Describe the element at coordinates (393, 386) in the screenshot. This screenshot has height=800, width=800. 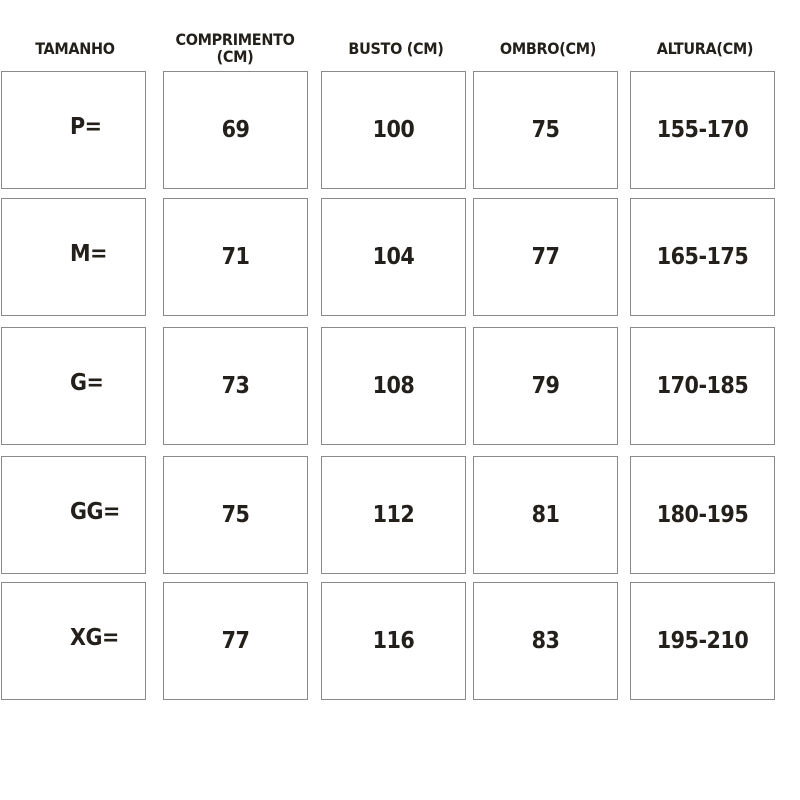
I see `measurement-cell: 108` at that location.